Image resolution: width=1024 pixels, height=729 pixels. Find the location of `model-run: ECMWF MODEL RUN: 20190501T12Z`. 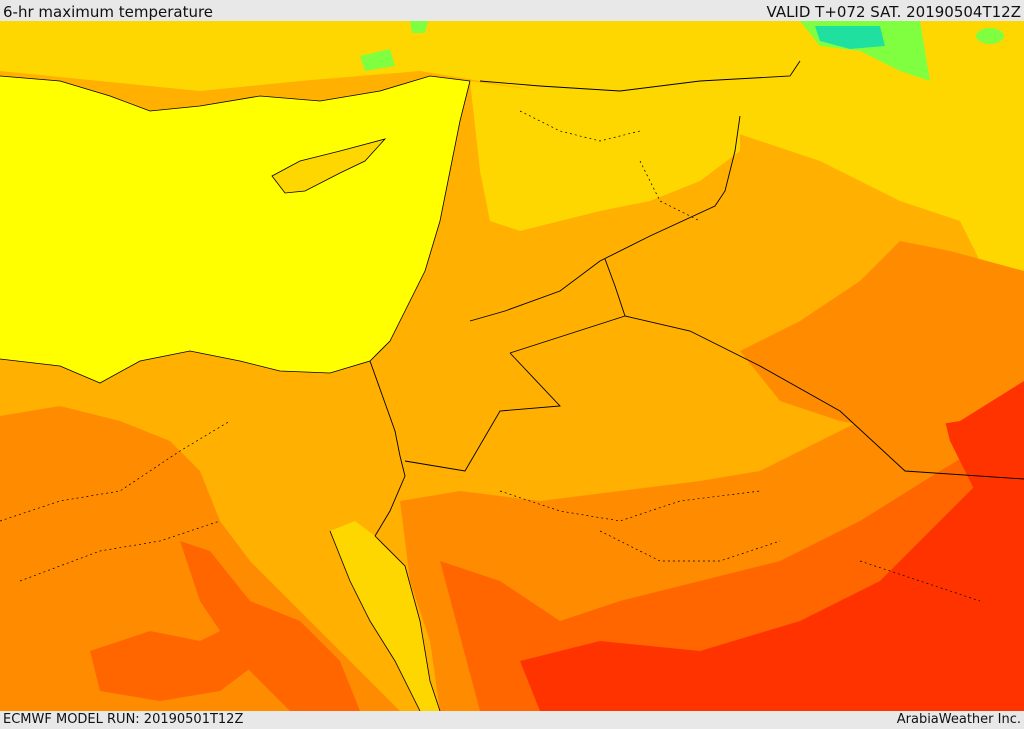

model-run: ECMWF MODEL RUN: 20190501T12Z is located at coordinates (123, 719).